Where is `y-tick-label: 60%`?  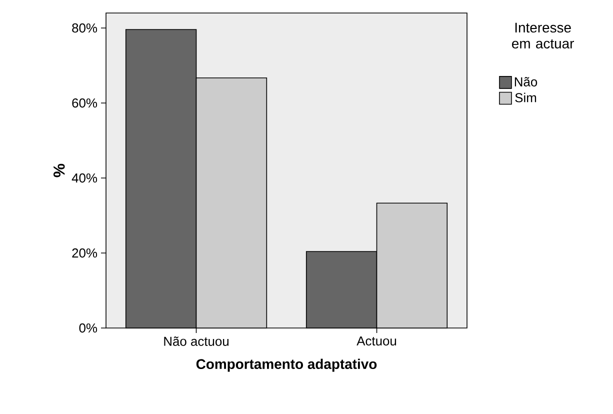 y-tick-label: 60% is located at coordinates (85, 103).